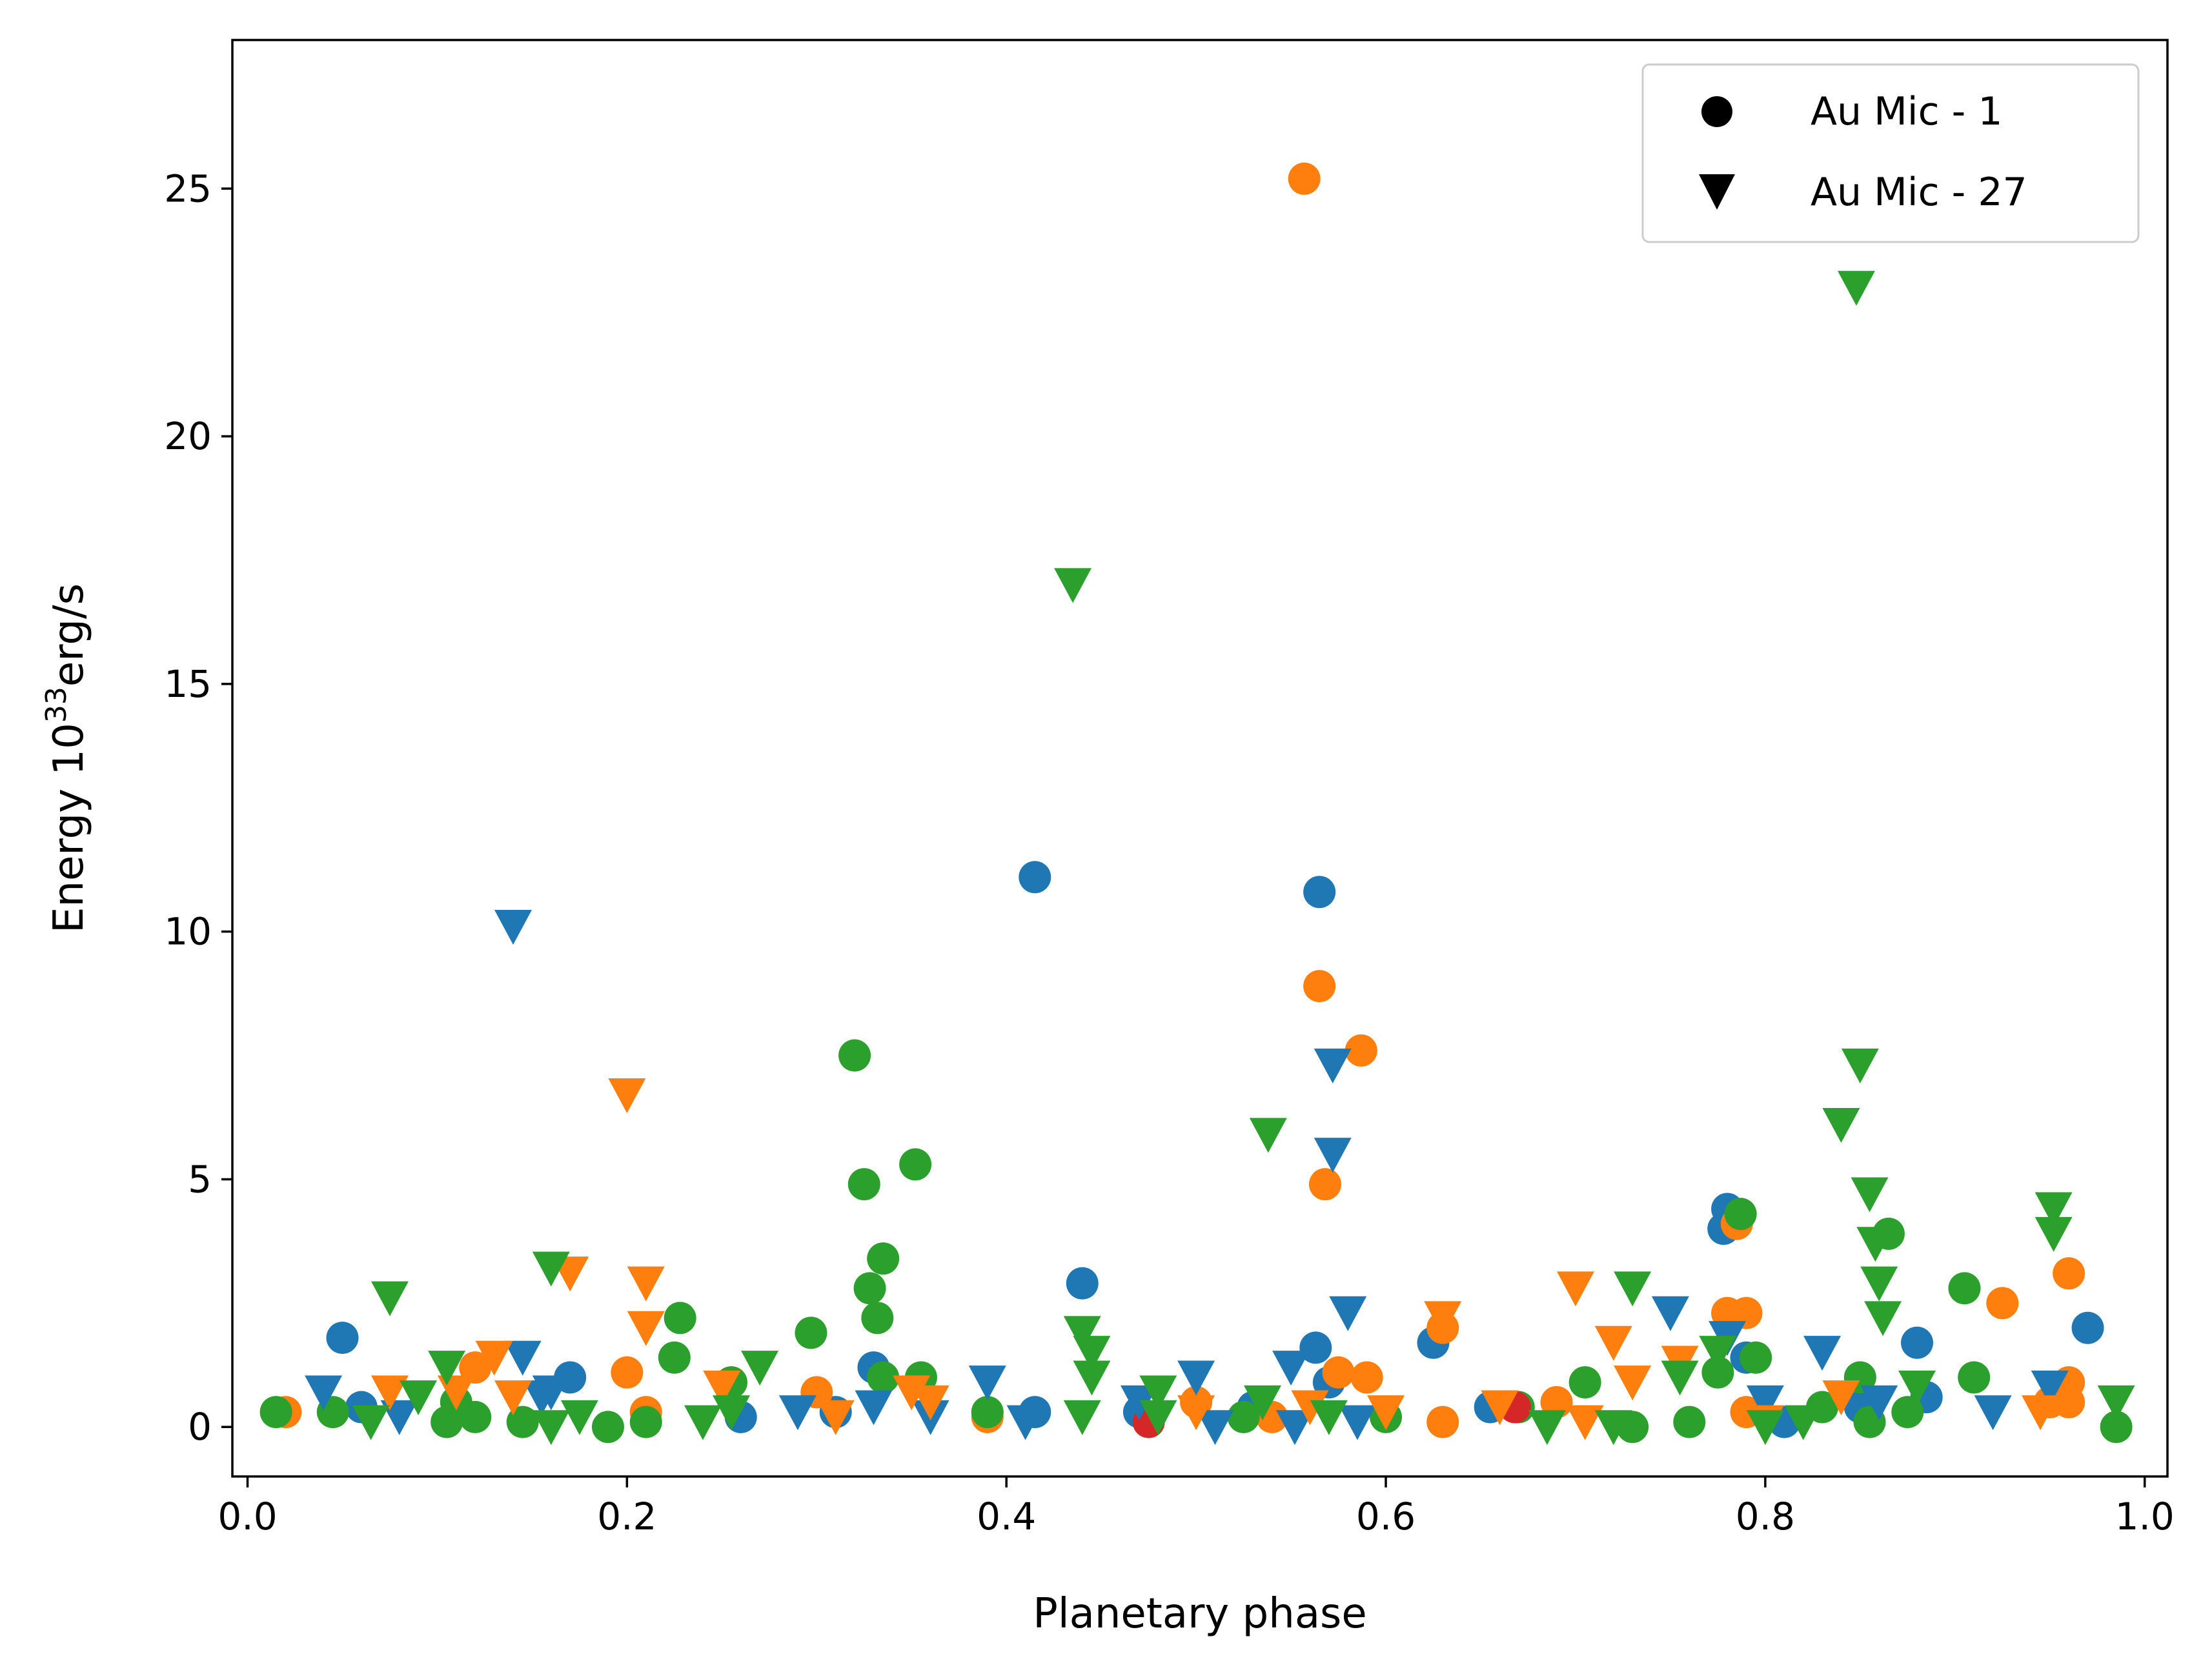  I want to click on y-tick-label: 25, so click(188, 188).